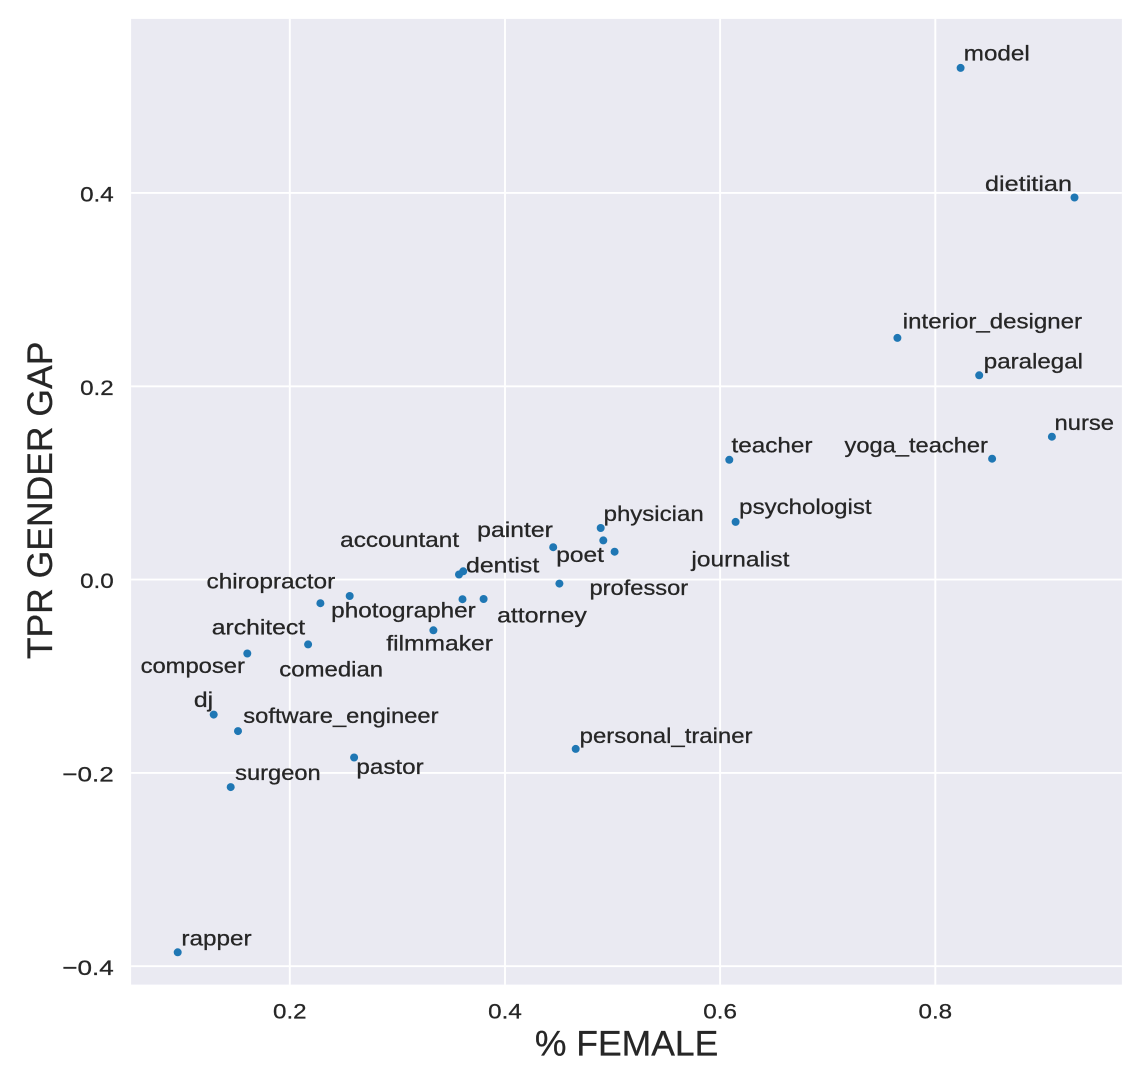 The height and width of the screenshot is (1083, 1140). I want to click on svg-text: −0.2, so click(87, 775).